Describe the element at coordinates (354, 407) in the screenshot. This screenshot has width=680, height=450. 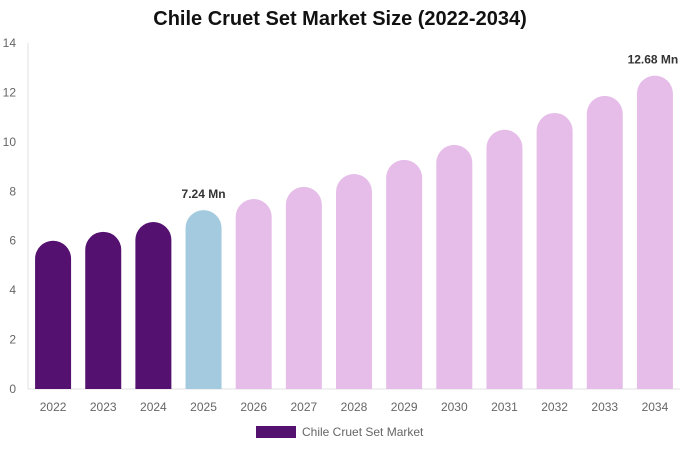
I see `x-tick-label: 2028` at that location.